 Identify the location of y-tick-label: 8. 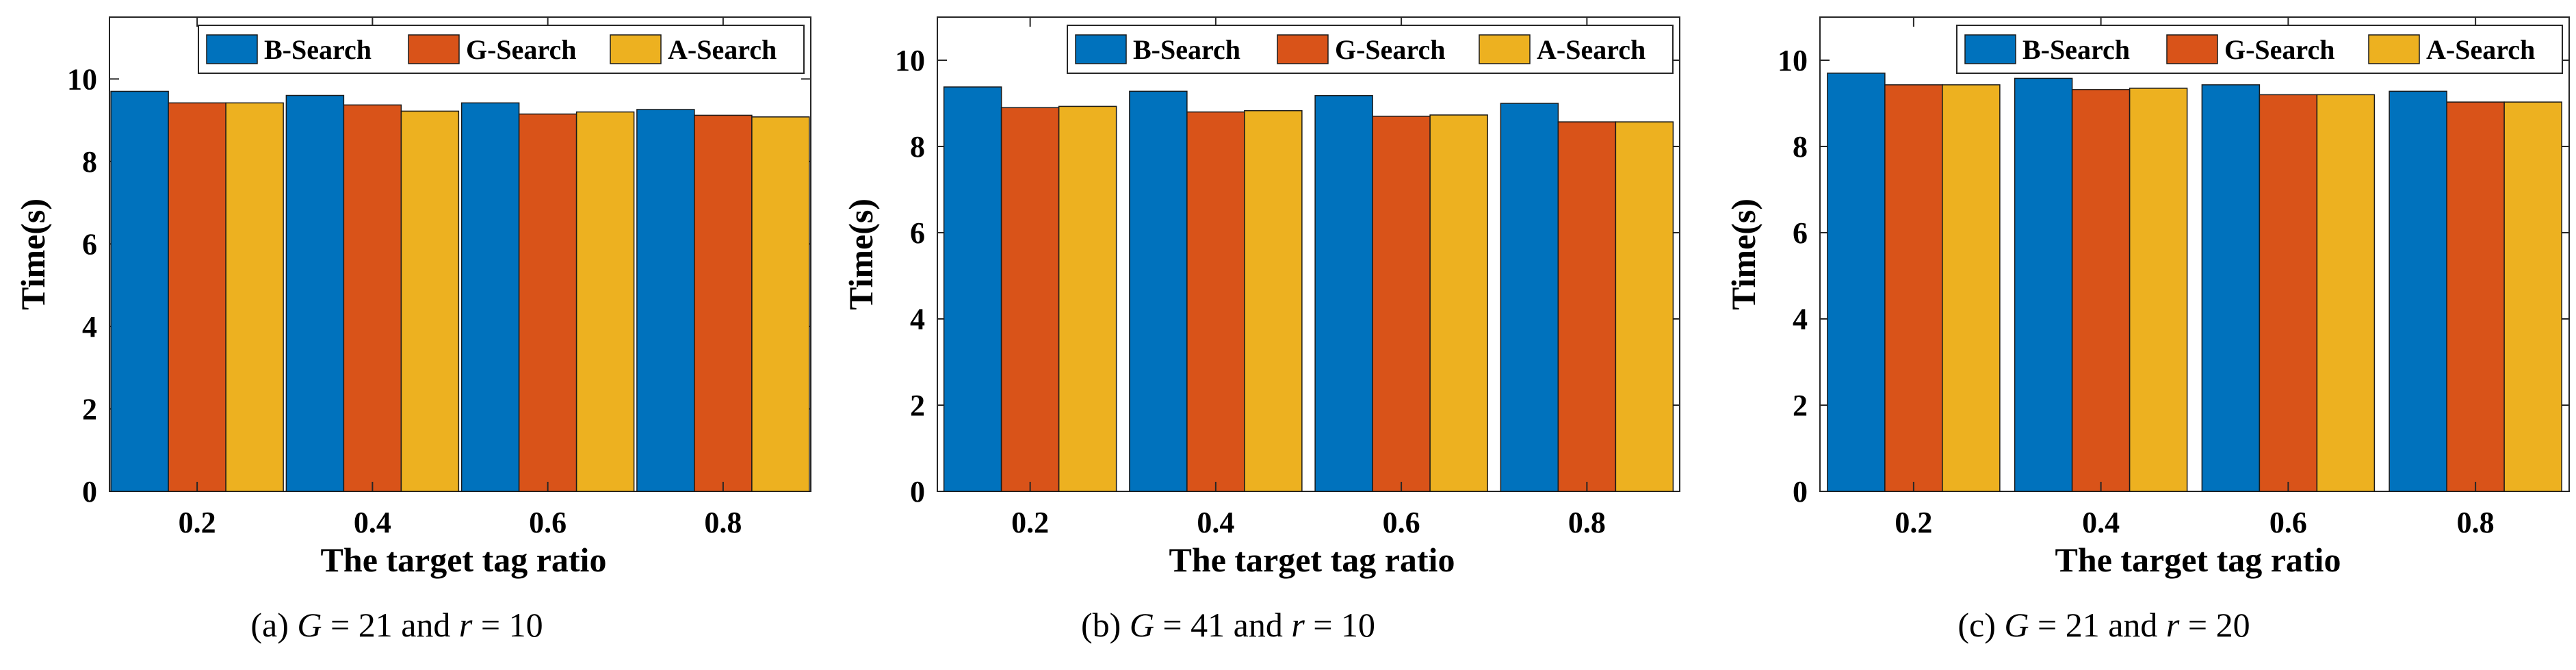
(918, 147).